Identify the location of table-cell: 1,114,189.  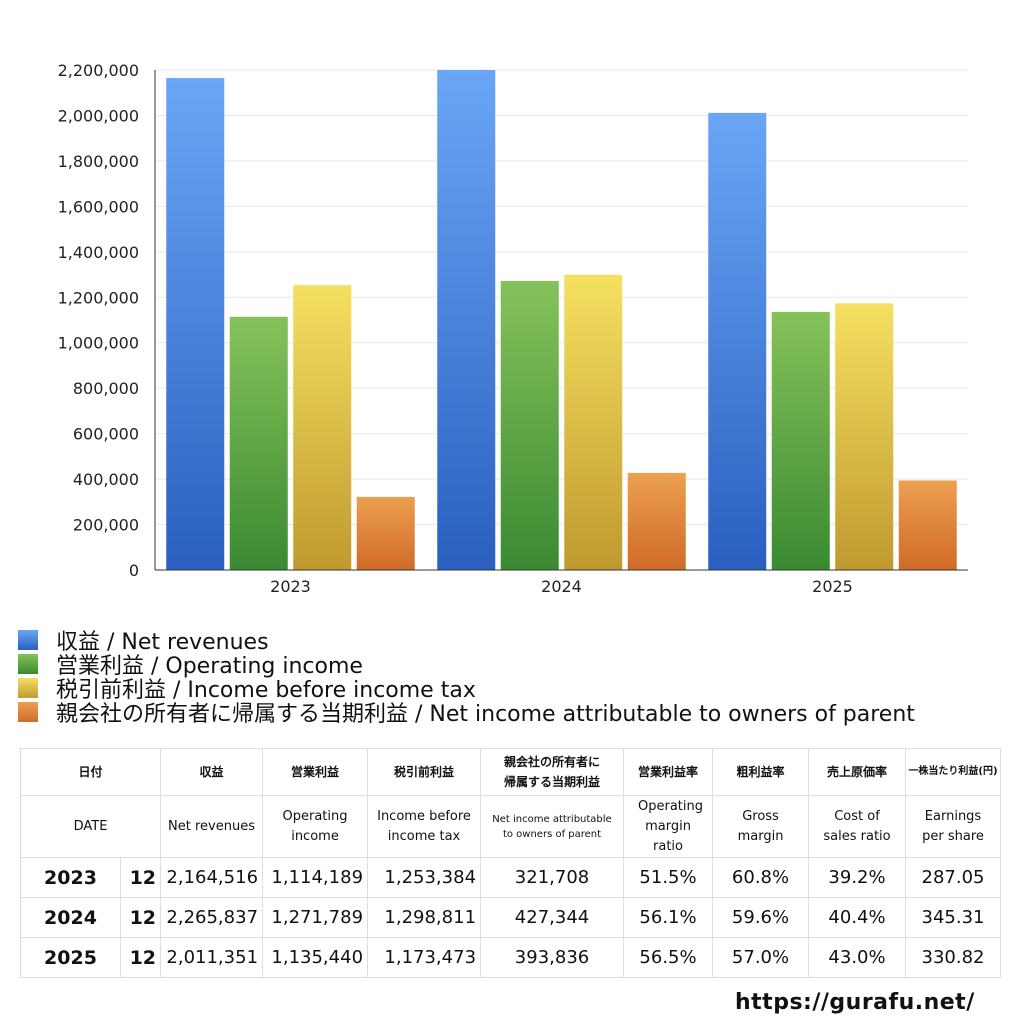
(315, 877).